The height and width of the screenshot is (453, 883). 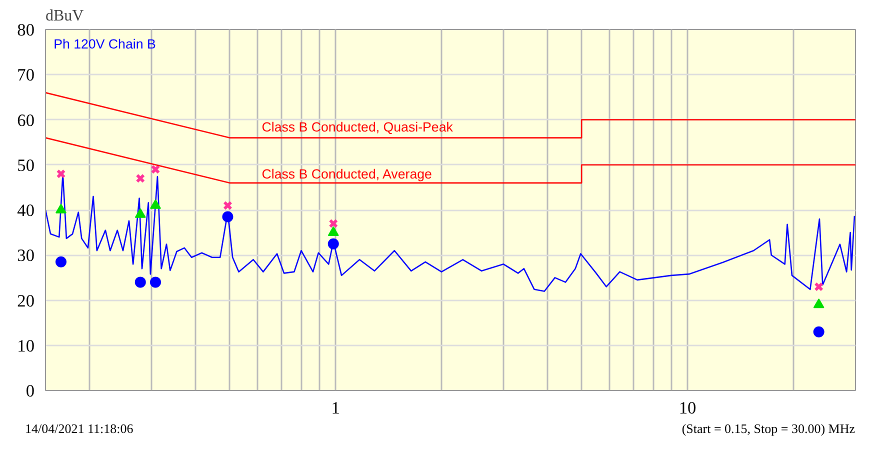 I want to click on y-tick-label: 50, so click(x=25, y=165).